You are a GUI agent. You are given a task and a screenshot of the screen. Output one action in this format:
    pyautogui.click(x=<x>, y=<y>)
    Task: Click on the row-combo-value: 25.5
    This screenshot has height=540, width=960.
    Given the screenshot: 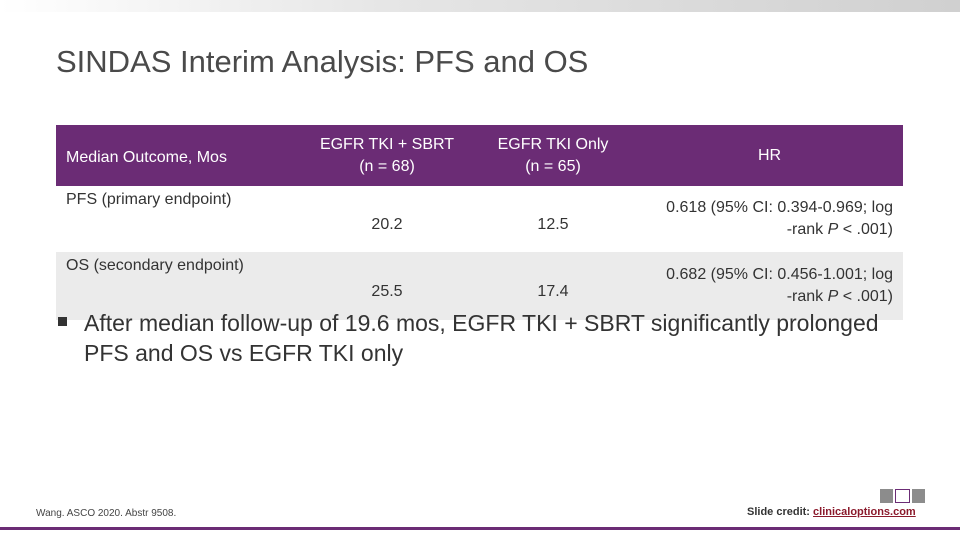 What is the action you would take?
    pyautogui.click(x=387, y=286)
    